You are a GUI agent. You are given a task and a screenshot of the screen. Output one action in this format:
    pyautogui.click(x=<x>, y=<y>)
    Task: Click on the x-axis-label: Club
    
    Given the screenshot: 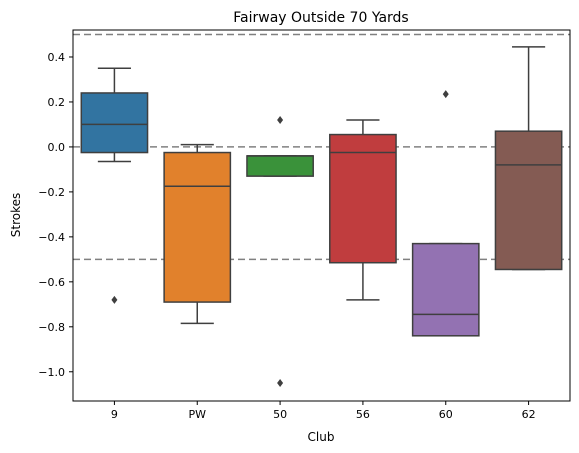 What is the action you would take?
    pyautogui.click(x=321, y=437)
    